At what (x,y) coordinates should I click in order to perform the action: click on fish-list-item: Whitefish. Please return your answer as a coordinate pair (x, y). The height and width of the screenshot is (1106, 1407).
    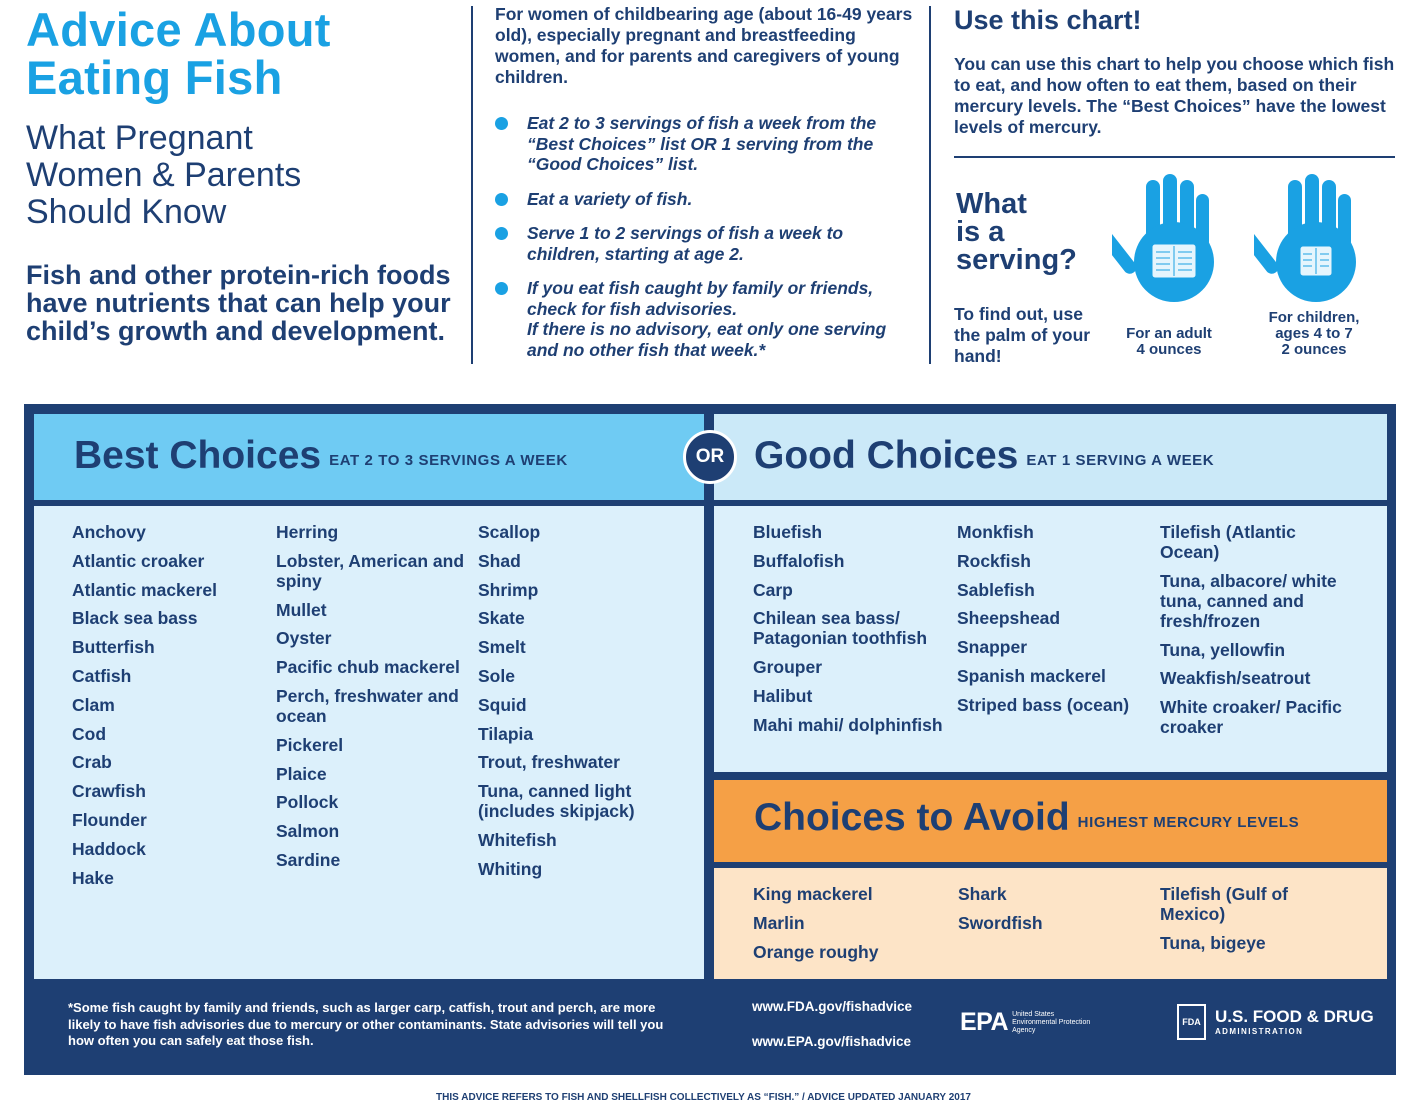
    Looking at the image, I should click on (517, 839).